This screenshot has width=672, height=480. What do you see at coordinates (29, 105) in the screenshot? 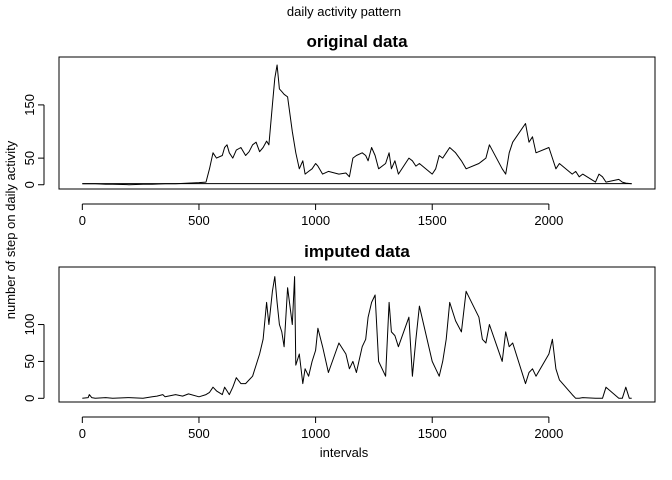
I see `panel-1-y-tick-label: 150` at bounding box center [29, 105].